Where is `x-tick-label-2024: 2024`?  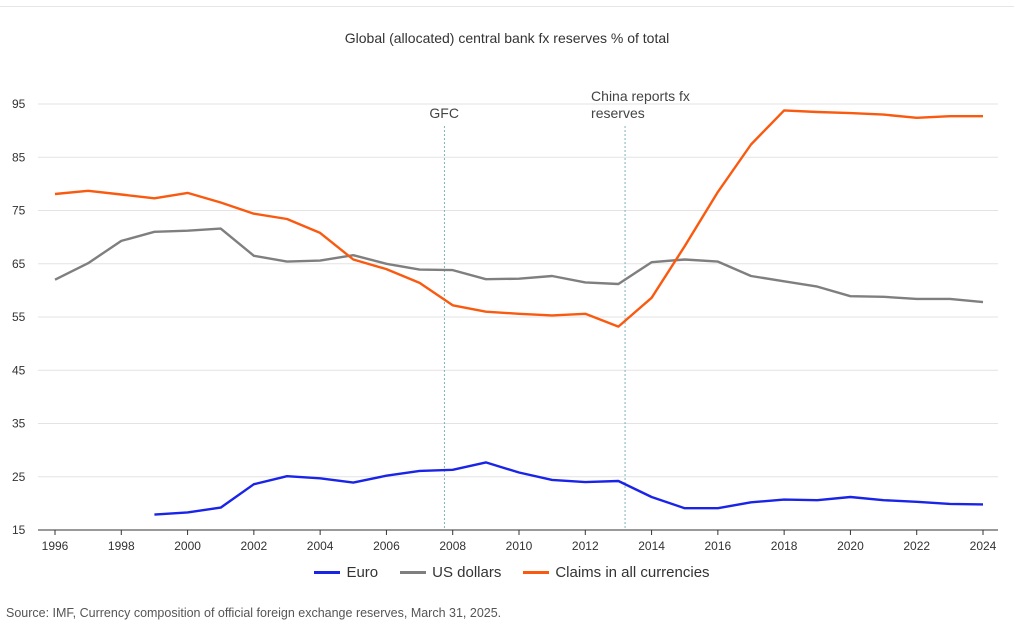 x-tick-label-2024: 2024 is located at coordinates (983, 546).